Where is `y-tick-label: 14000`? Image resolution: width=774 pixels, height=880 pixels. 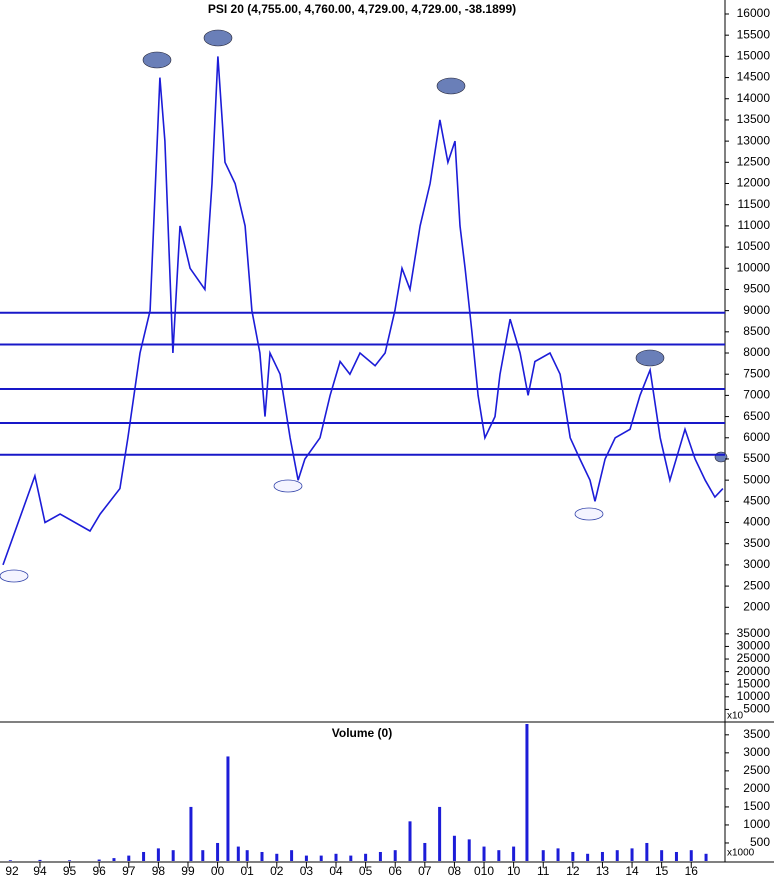 y-tick-label: 14000 is located at coordinates (754, 98).